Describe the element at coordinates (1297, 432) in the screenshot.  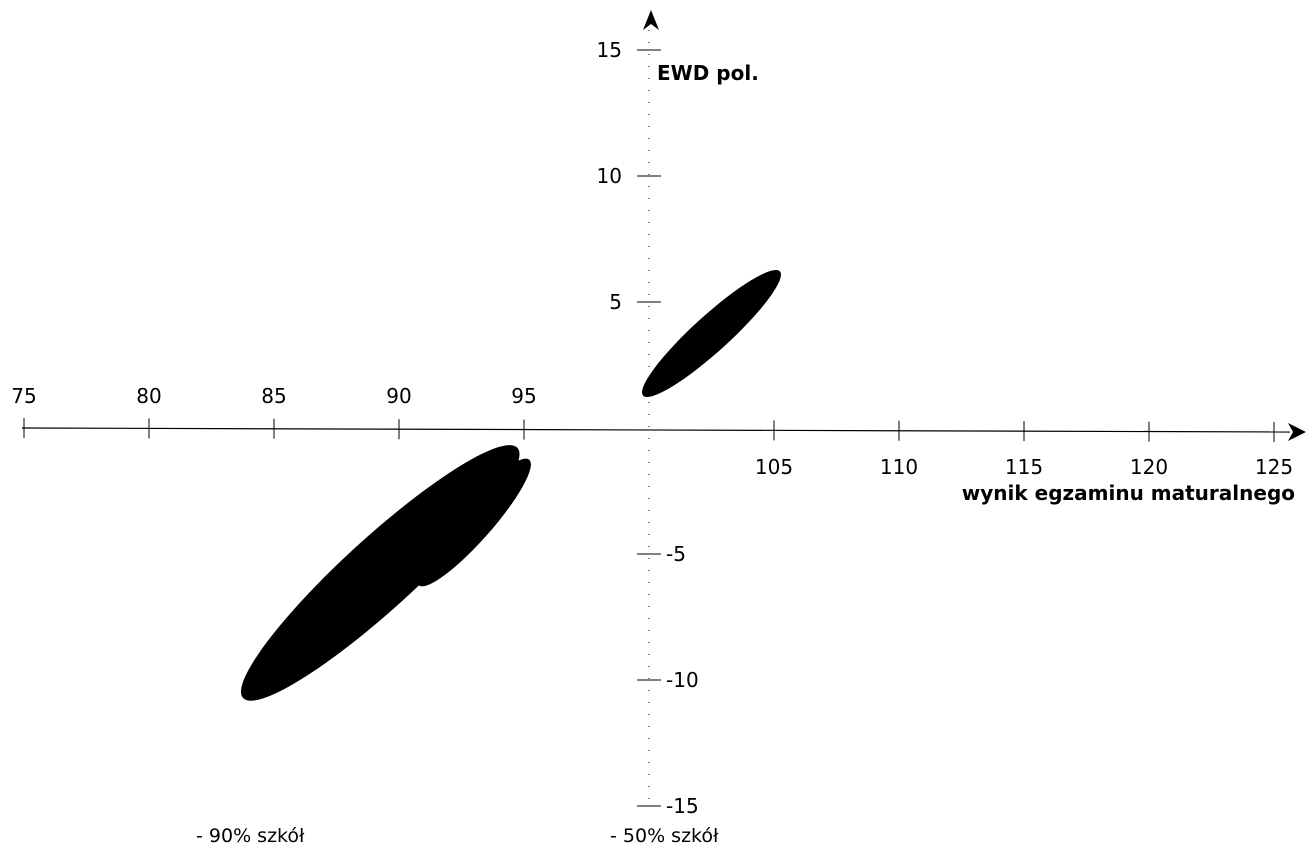
I see `x-axis-arrow-icon` at that location.